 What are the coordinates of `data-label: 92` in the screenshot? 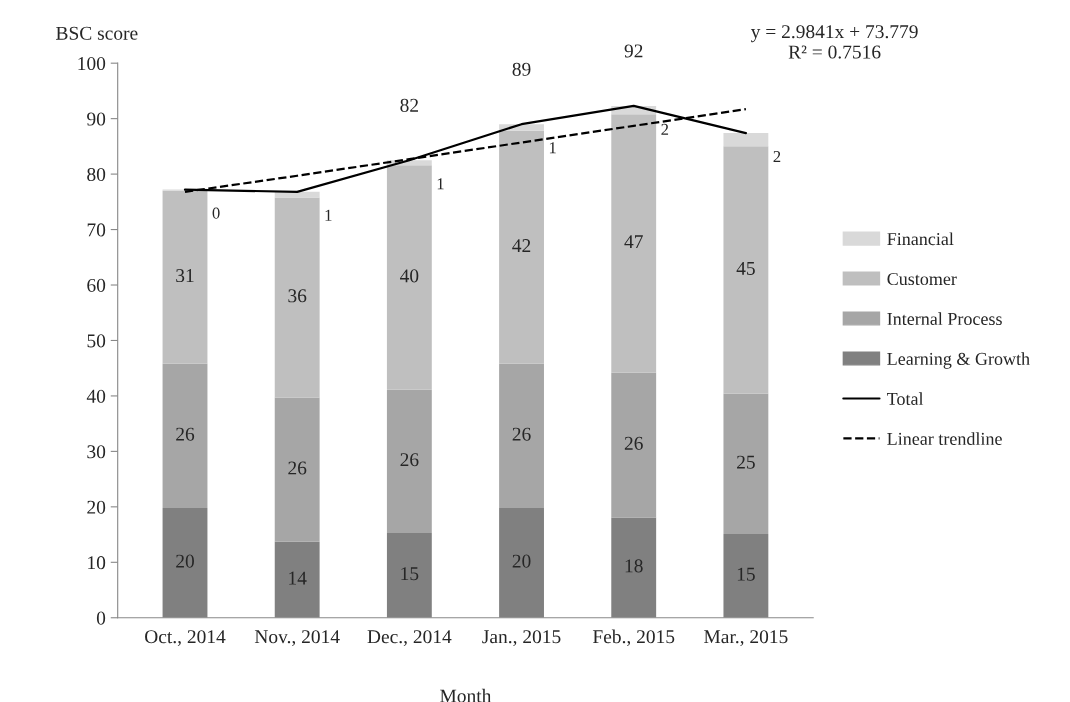 It's located at (633, 51).